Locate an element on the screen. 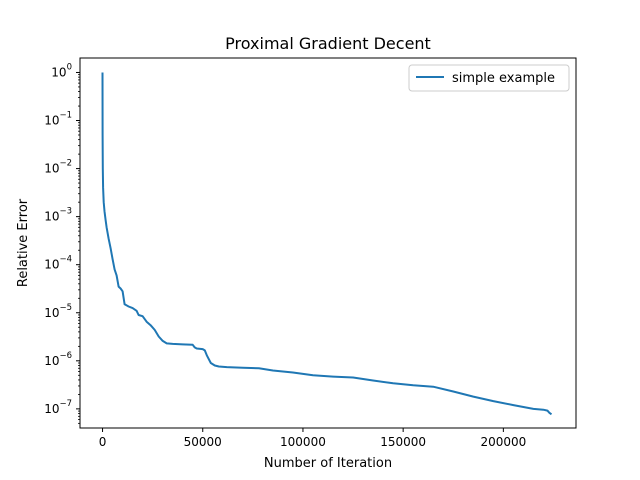  x-tick-label: 150000 is located at coordinates (403, 442).